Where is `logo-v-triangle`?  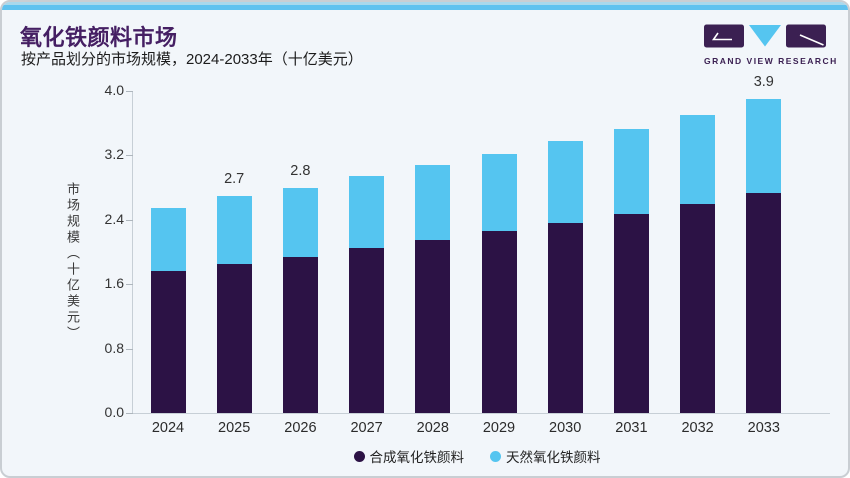
logo-v-triangle is located at coordinates (765, 36).